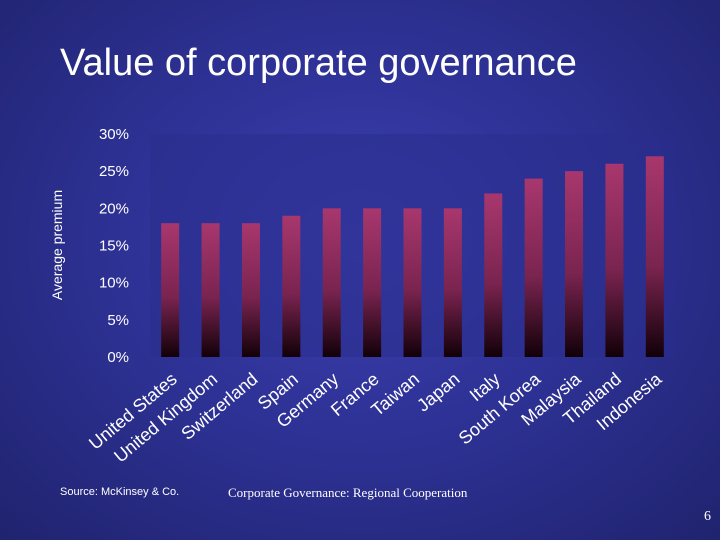 The image size is (720, 540). I want to click on y-tick-label: 30%, so click(114, 134).